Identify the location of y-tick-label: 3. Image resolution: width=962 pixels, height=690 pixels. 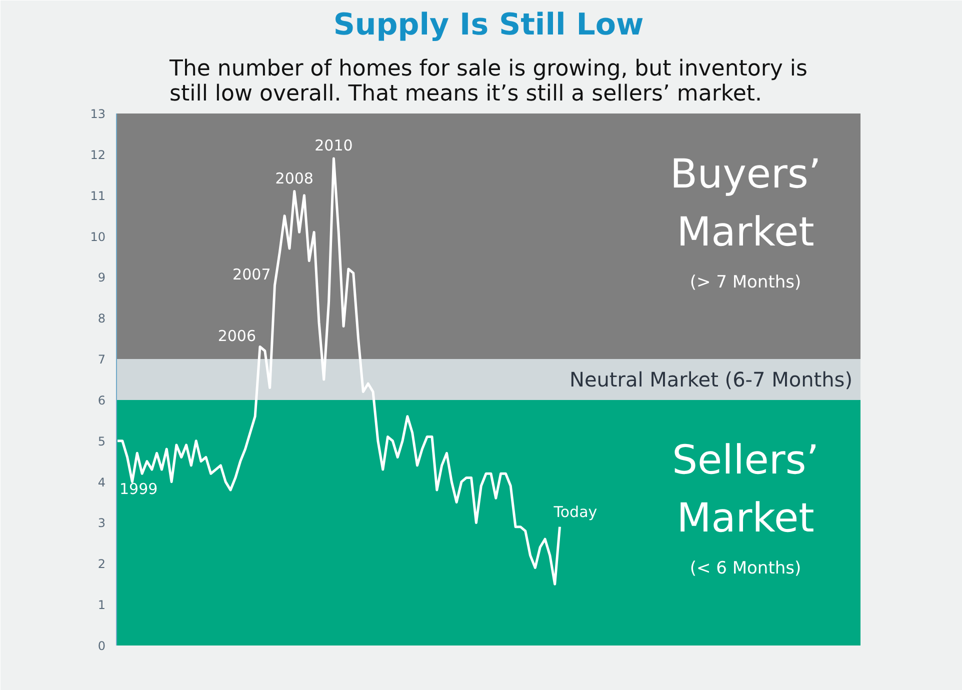
(102, 523).